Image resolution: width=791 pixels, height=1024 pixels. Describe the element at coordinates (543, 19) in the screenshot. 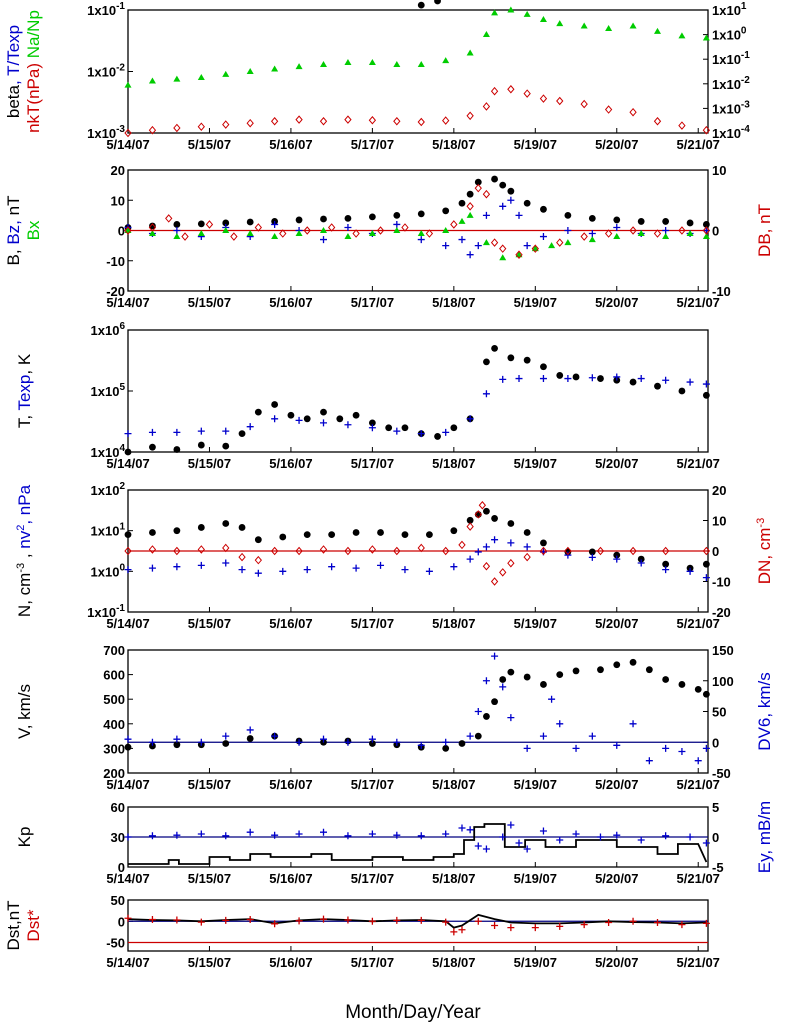

I see `point-p1-Na/Np-19` at that location.